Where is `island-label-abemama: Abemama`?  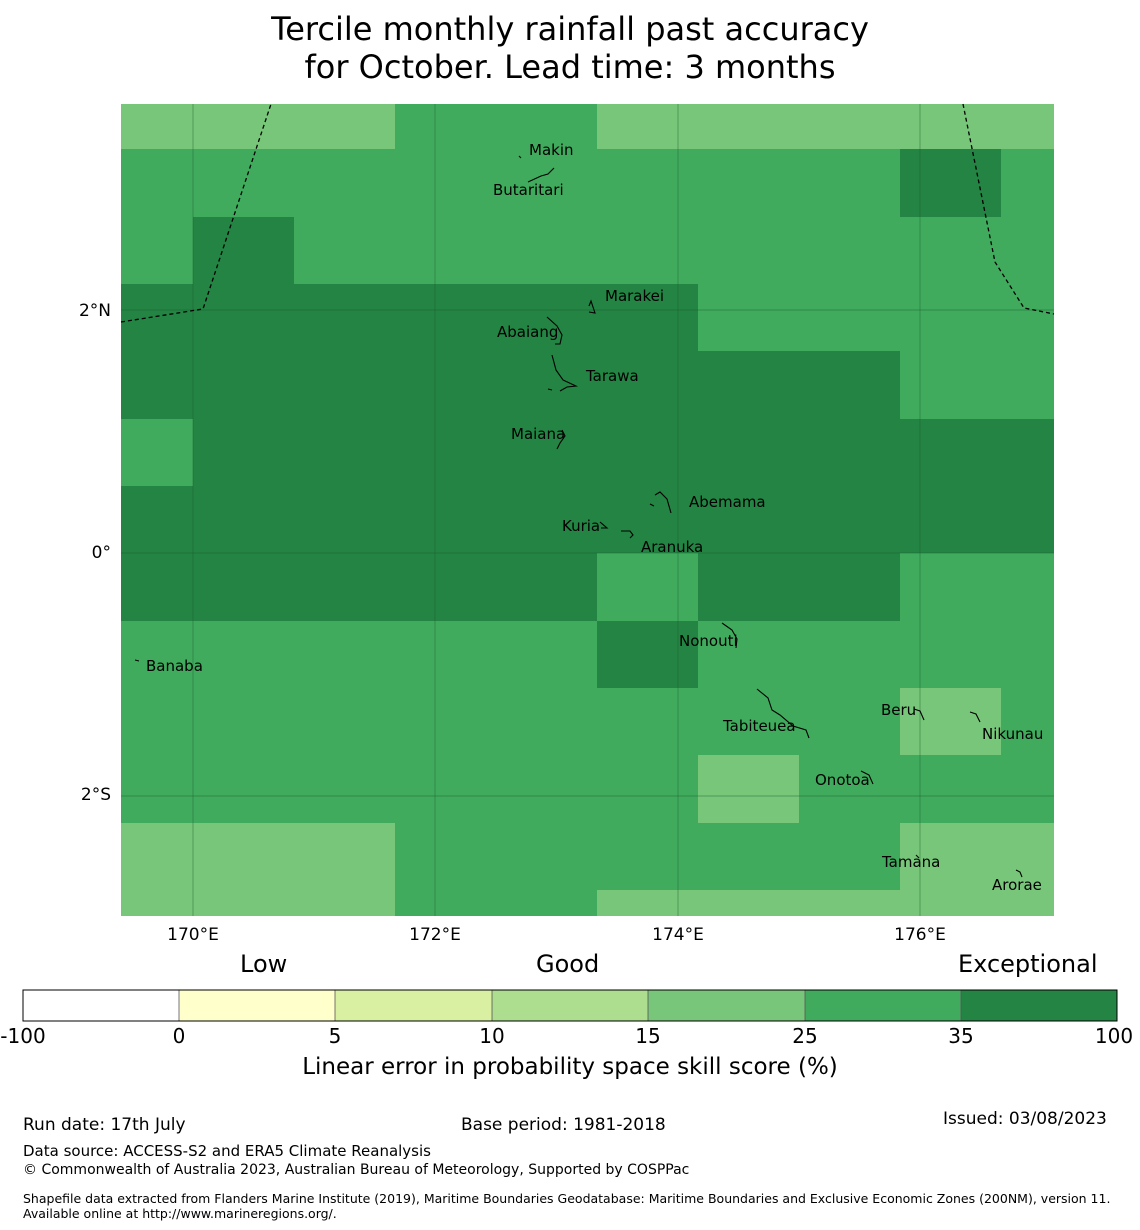
island-label-abemama: Abemama is located at coordinates (727, 502).